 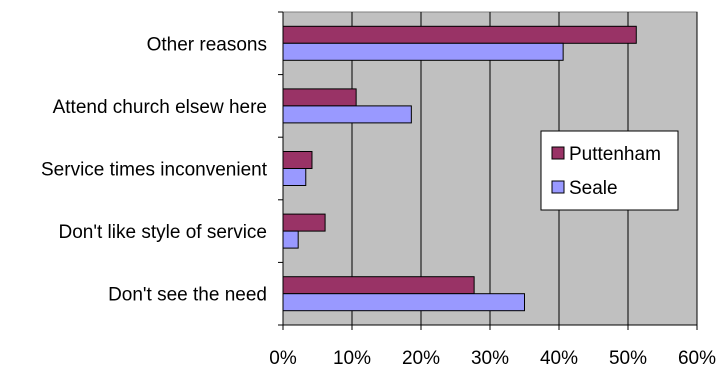 I want to click on x-tick-label: 0%, so click(x=283, y=358).